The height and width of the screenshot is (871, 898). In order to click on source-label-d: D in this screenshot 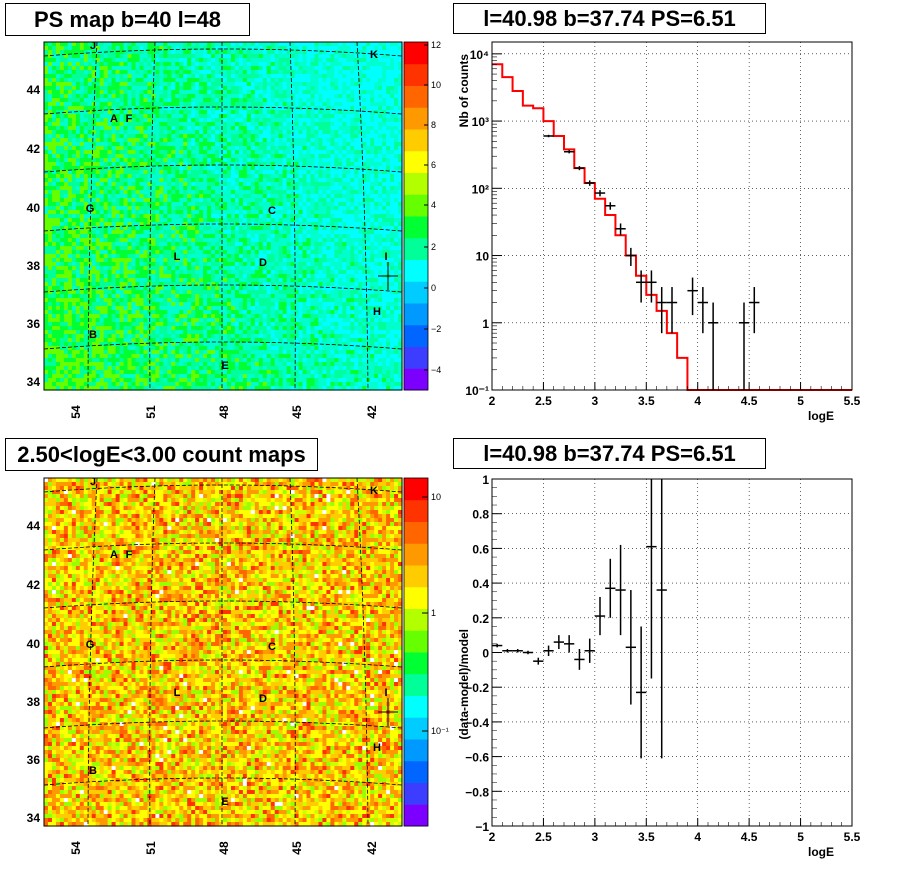, I will do `click(263, 263)`.